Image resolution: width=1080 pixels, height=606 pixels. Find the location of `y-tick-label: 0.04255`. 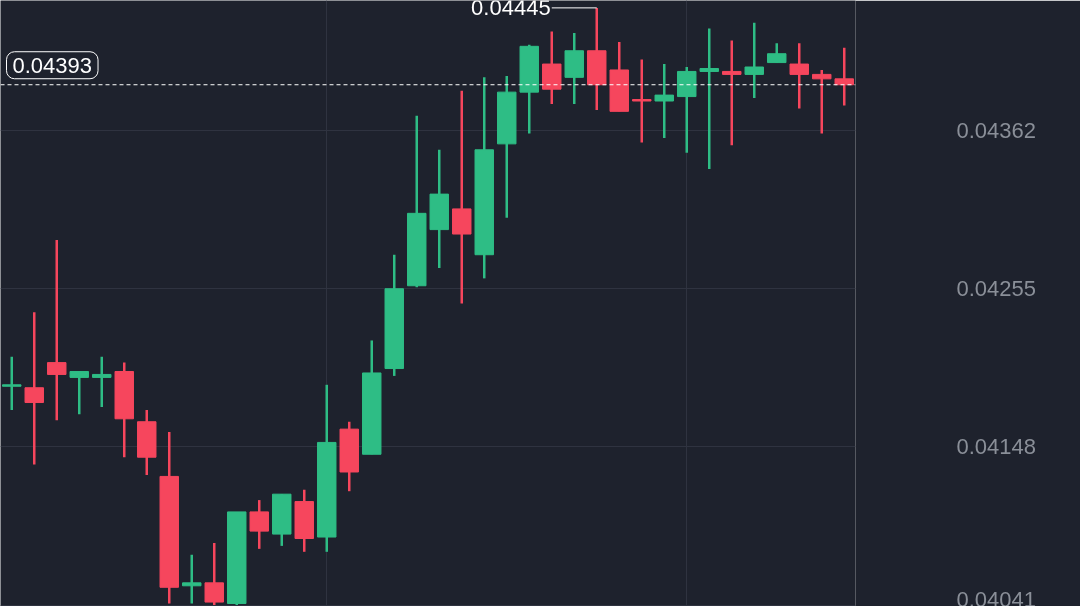

y-tick-label: 0.04255 is located at coordinates (996, 289).